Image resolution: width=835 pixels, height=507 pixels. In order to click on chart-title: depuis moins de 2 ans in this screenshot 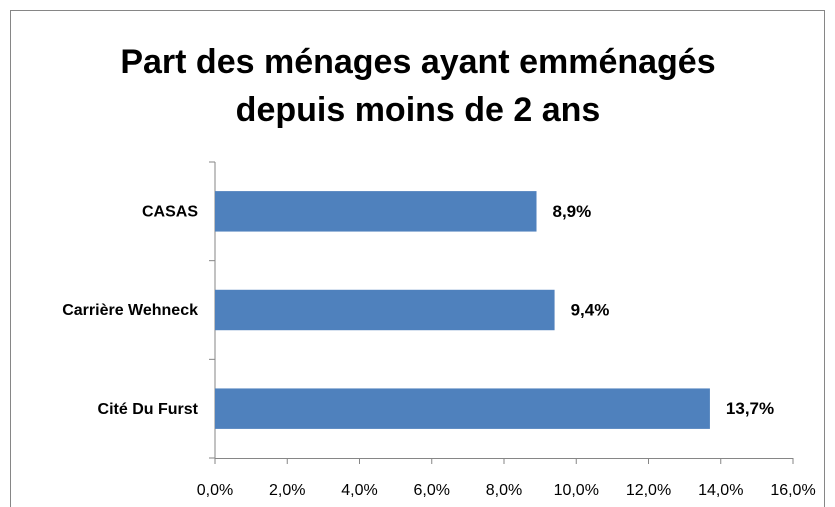, I will do `click(418, 110)`.